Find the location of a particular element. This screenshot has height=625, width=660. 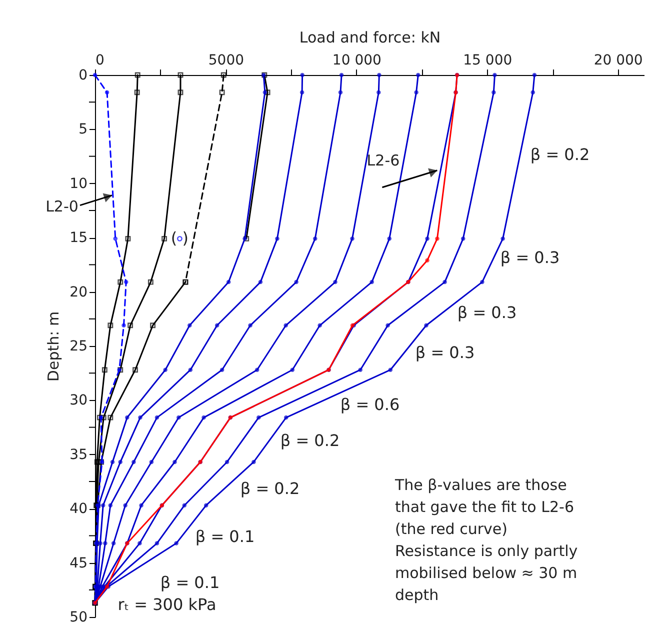

annotation: L2-6 is located at coordinates (383, 160).